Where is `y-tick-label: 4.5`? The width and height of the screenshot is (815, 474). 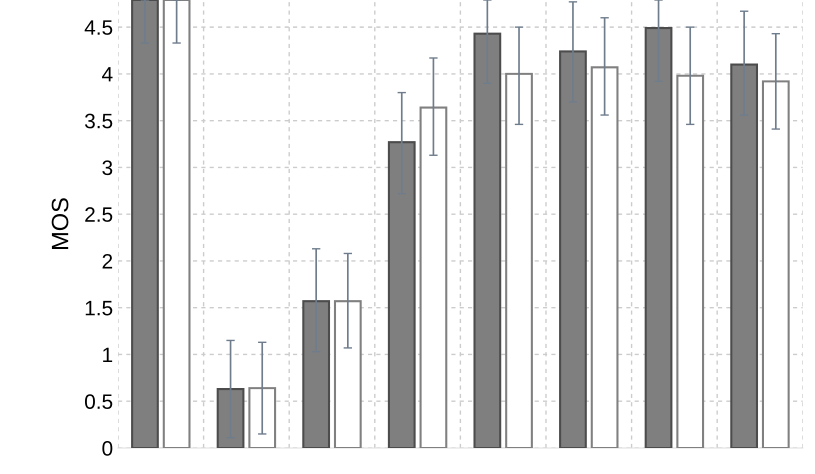 y-tick-label: 4.5 is located at coordinates (98, 27).